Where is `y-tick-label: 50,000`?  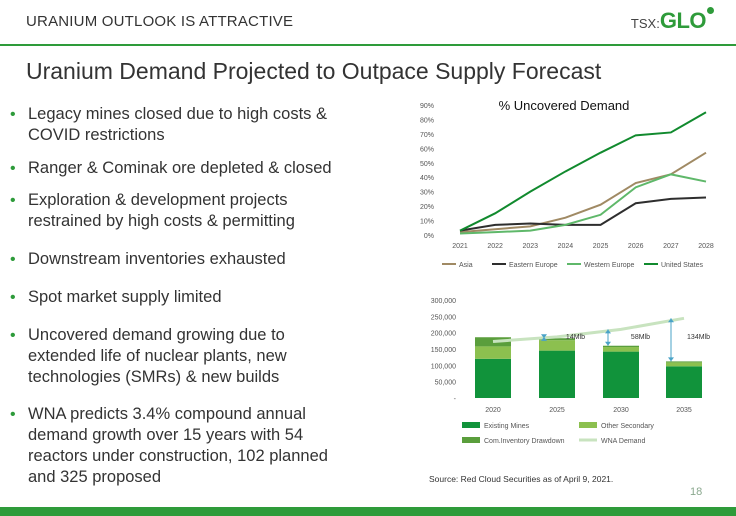
y-tick-label: 50,000 is located at coordinates (446, 383).